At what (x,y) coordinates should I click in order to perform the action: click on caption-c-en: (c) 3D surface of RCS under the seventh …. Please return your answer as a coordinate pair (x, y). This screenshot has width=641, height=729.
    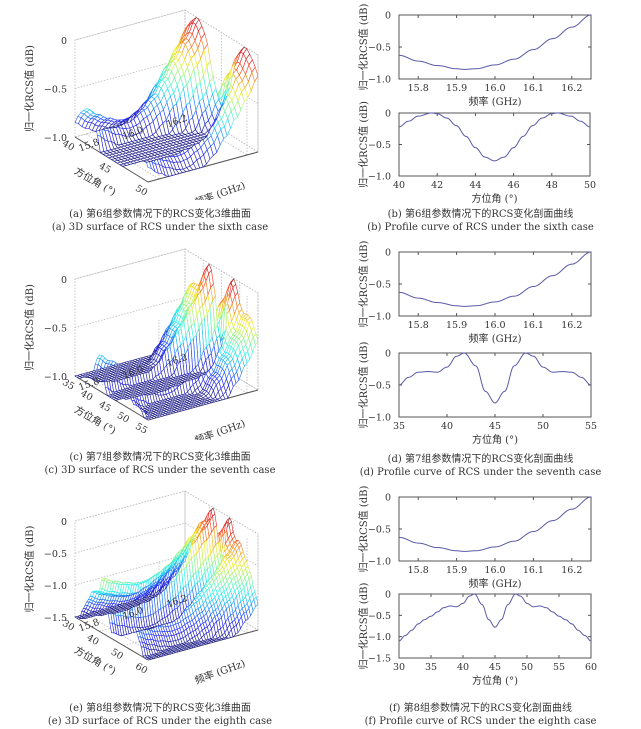
    Looking at the image, I should click on (160, 470).